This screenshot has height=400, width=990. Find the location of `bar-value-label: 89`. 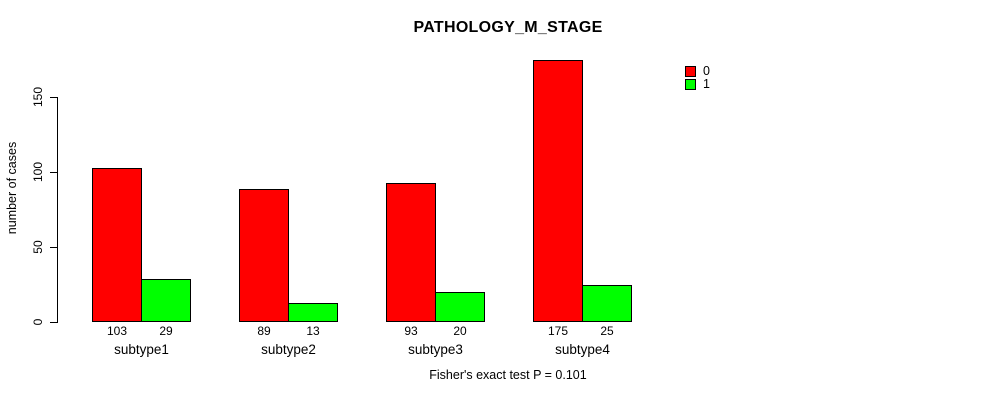

bar-value-label: 89 is located at coordinates (264, 331).